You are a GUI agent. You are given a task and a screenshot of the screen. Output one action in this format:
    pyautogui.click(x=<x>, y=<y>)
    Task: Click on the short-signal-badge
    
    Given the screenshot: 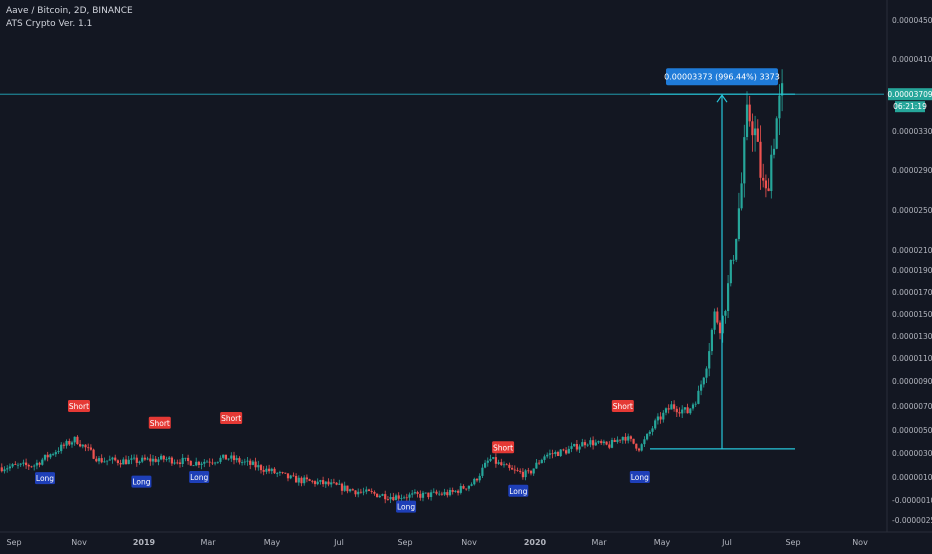 What is the action you would take?
    pyautogui.click(x=159, y=422)
    